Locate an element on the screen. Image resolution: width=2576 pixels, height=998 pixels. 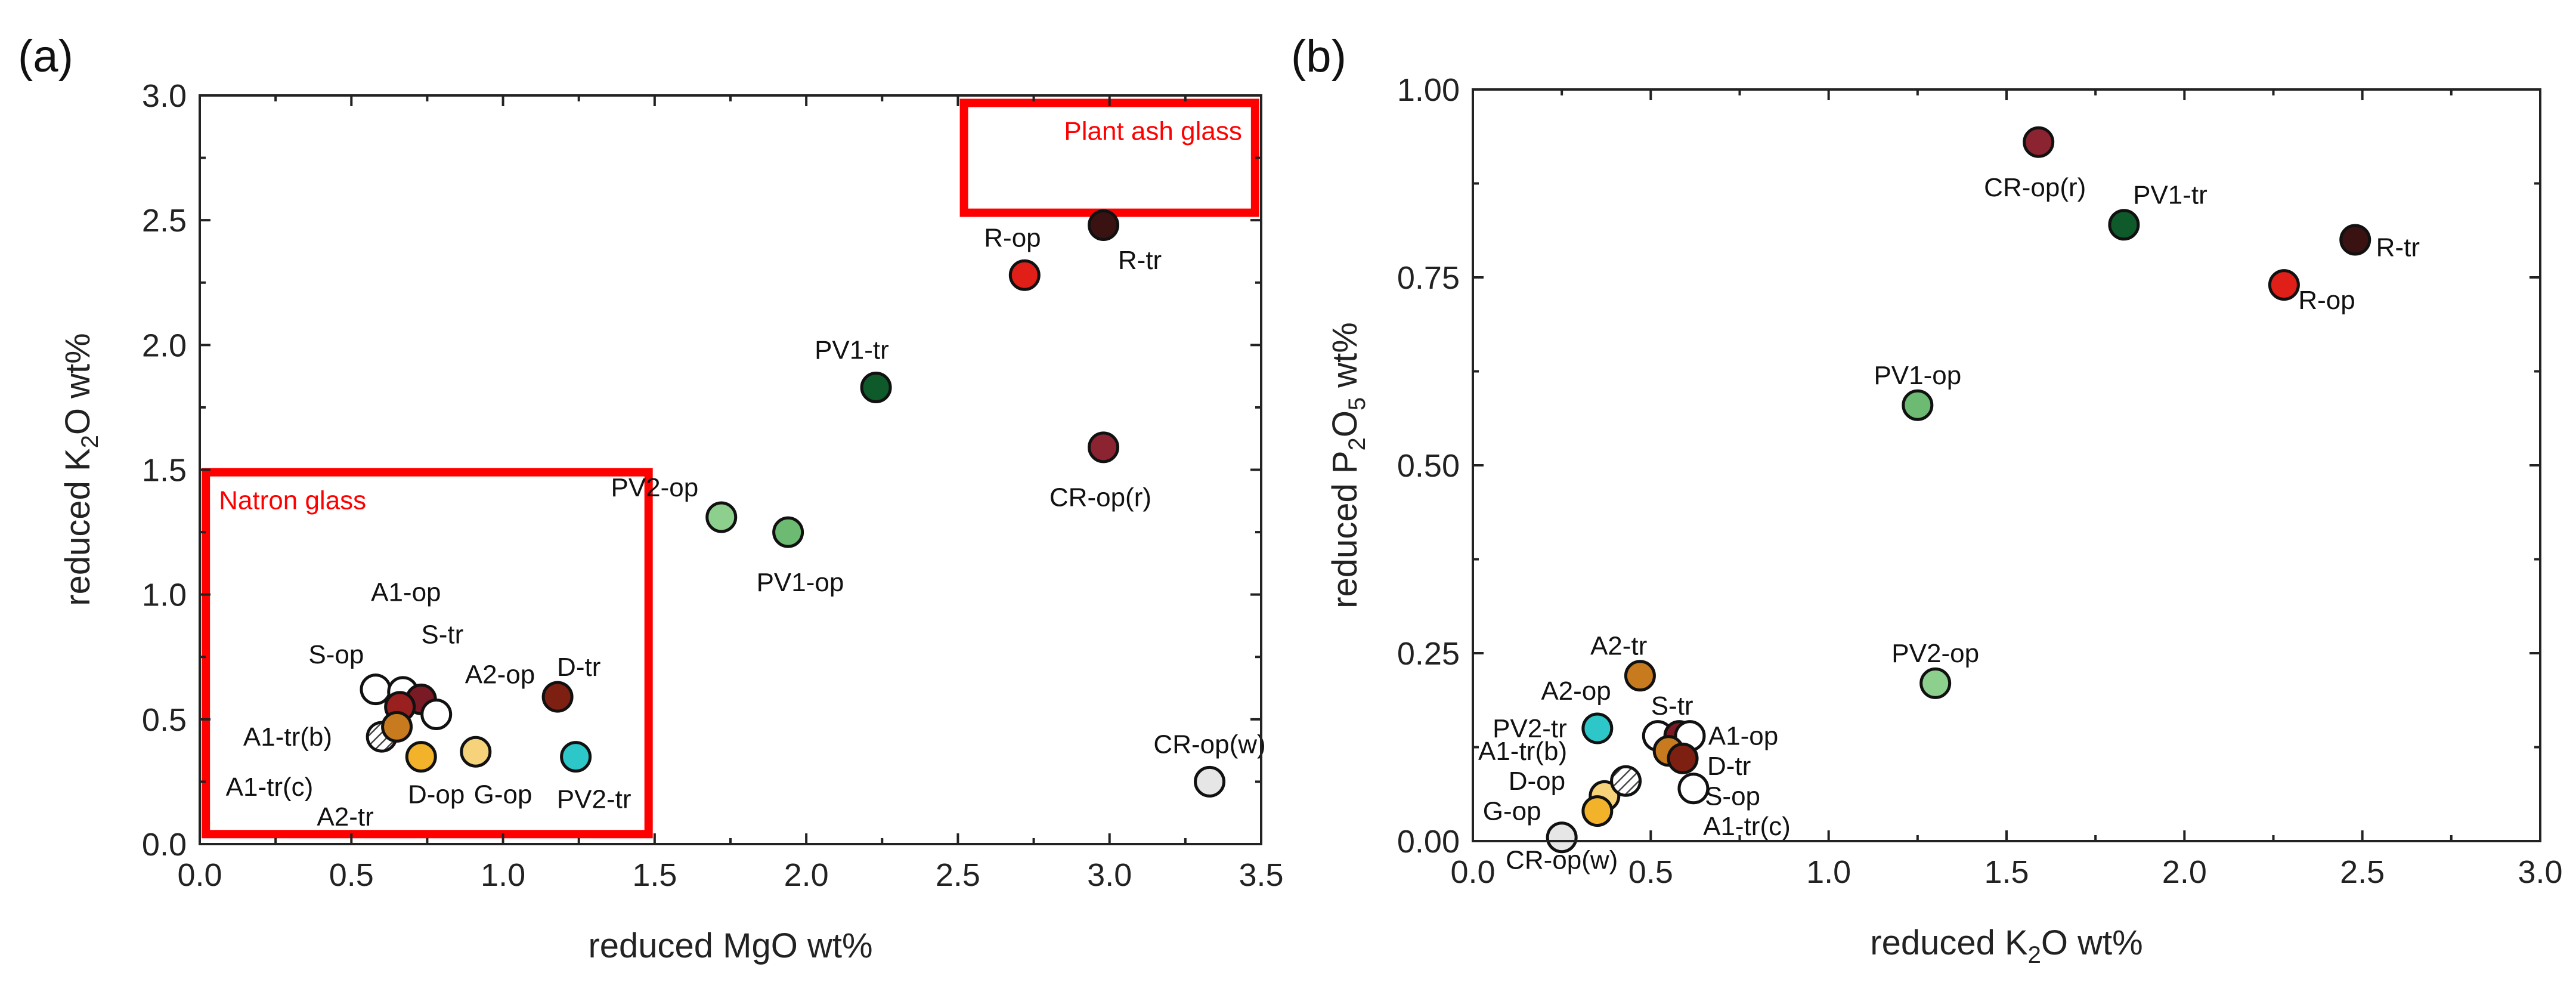
y-tick-label: 0.00 is located at coordinates (1428, 842).